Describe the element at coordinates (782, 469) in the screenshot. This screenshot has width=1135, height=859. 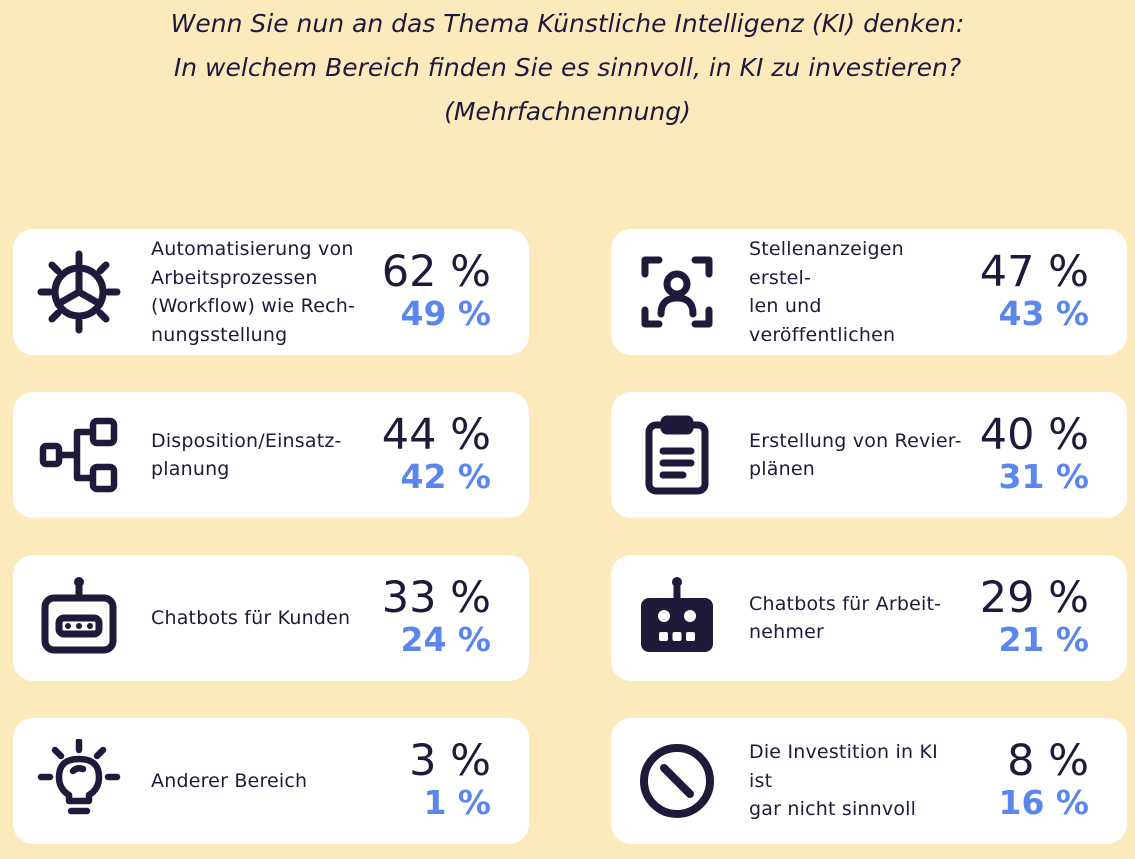
I see `label-line: plänen` at that location.